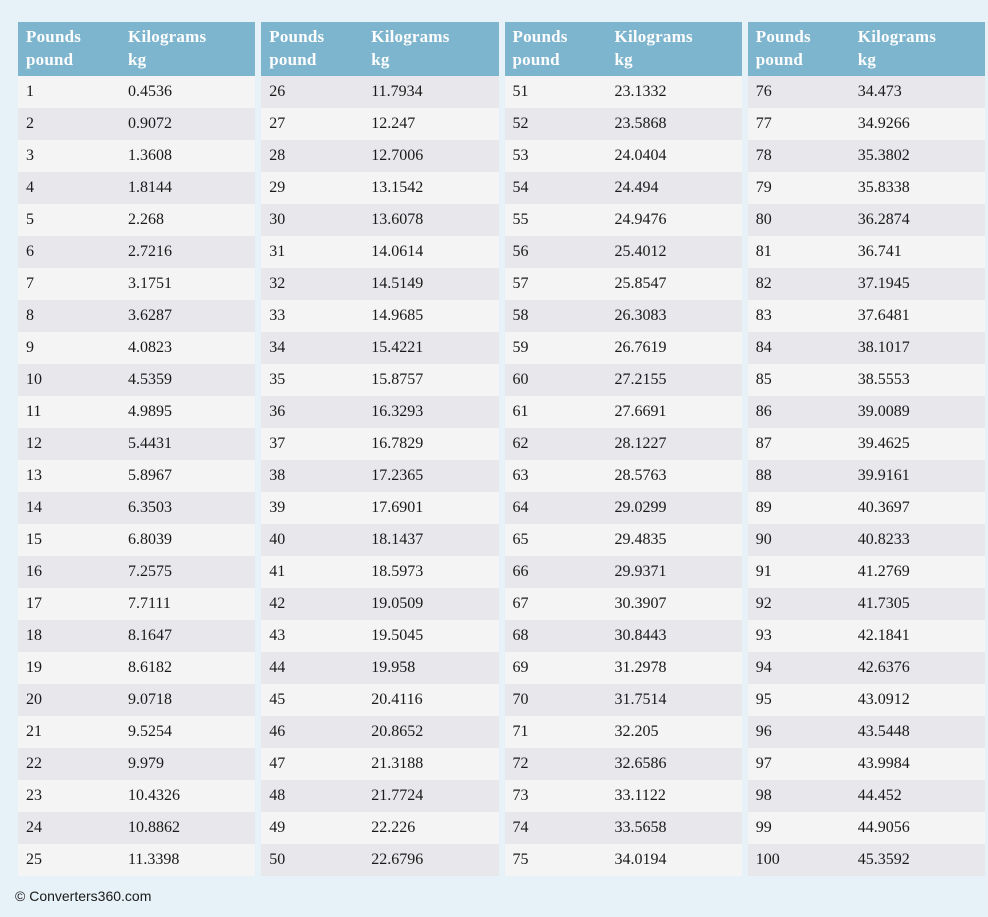 The width and height of the screenshot is (988, 917). I want to click on pounds-value: 65, so click(555, 540).